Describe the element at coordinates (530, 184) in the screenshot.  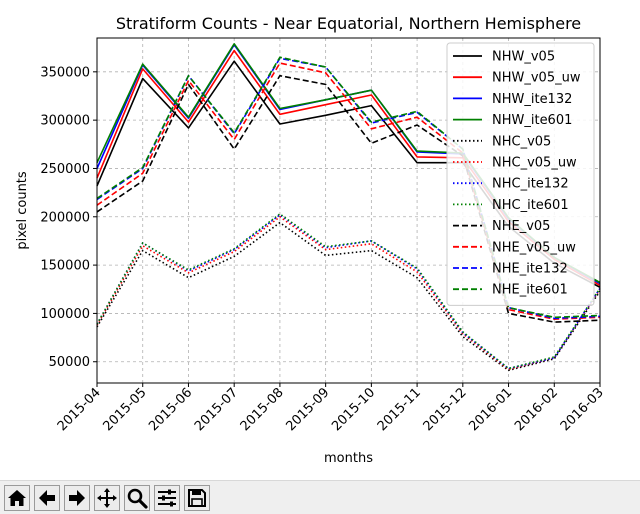
I see `legend-label: NHC_ite132` at that location.